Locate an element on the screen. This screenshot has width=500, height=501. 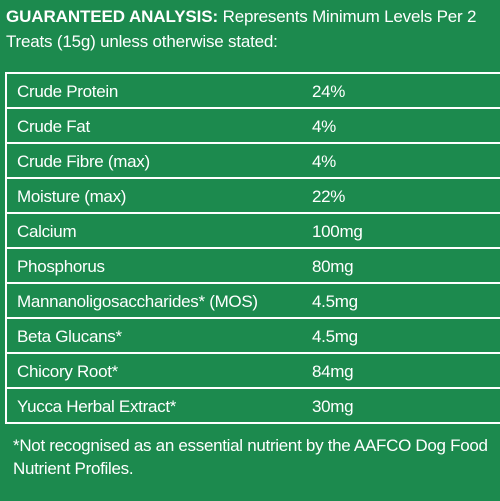
nutrient-value: 100mg is located at coordinates (337, 231).